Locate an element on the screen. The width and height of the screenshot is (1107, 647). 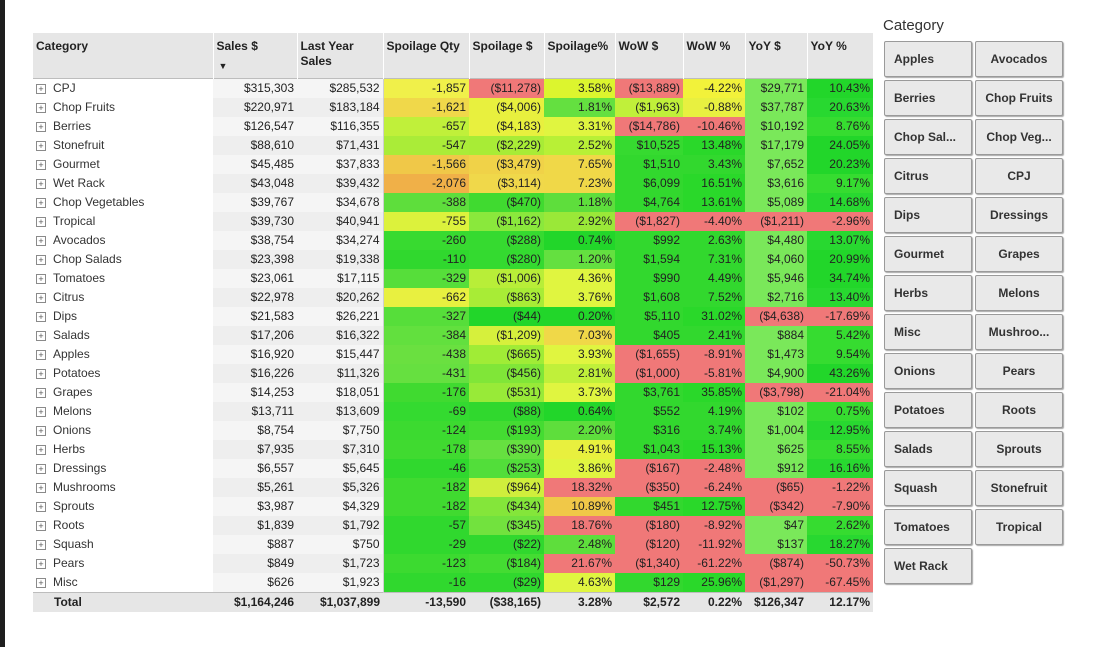
slicer-item: Apples is located at coordinates (928, 59).